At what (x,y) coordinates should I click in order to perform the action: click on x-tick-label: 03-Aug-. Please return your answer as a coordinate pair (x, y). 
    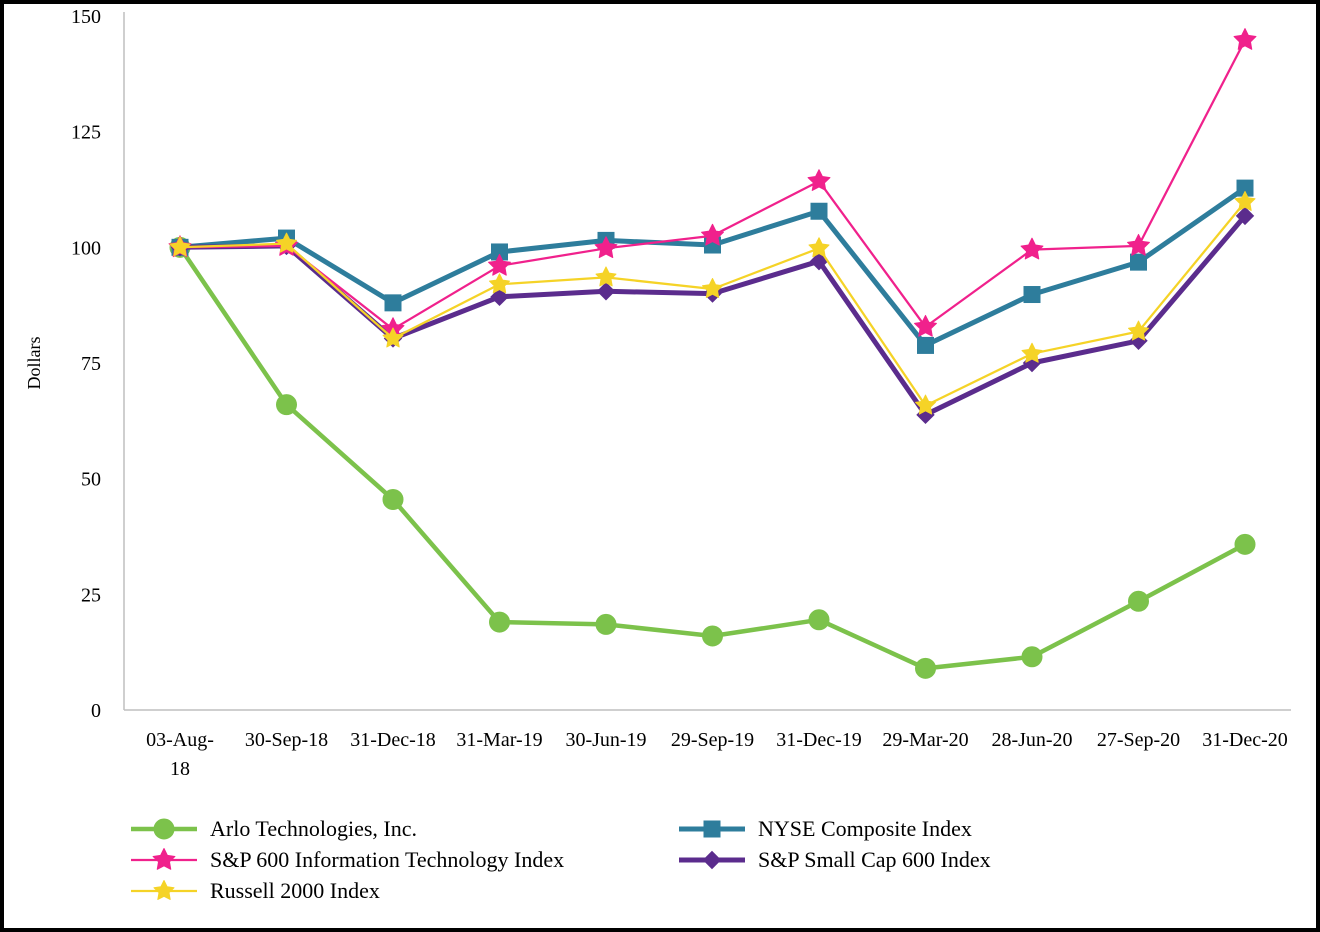
    Looking at the image, I should click on (180, 740).